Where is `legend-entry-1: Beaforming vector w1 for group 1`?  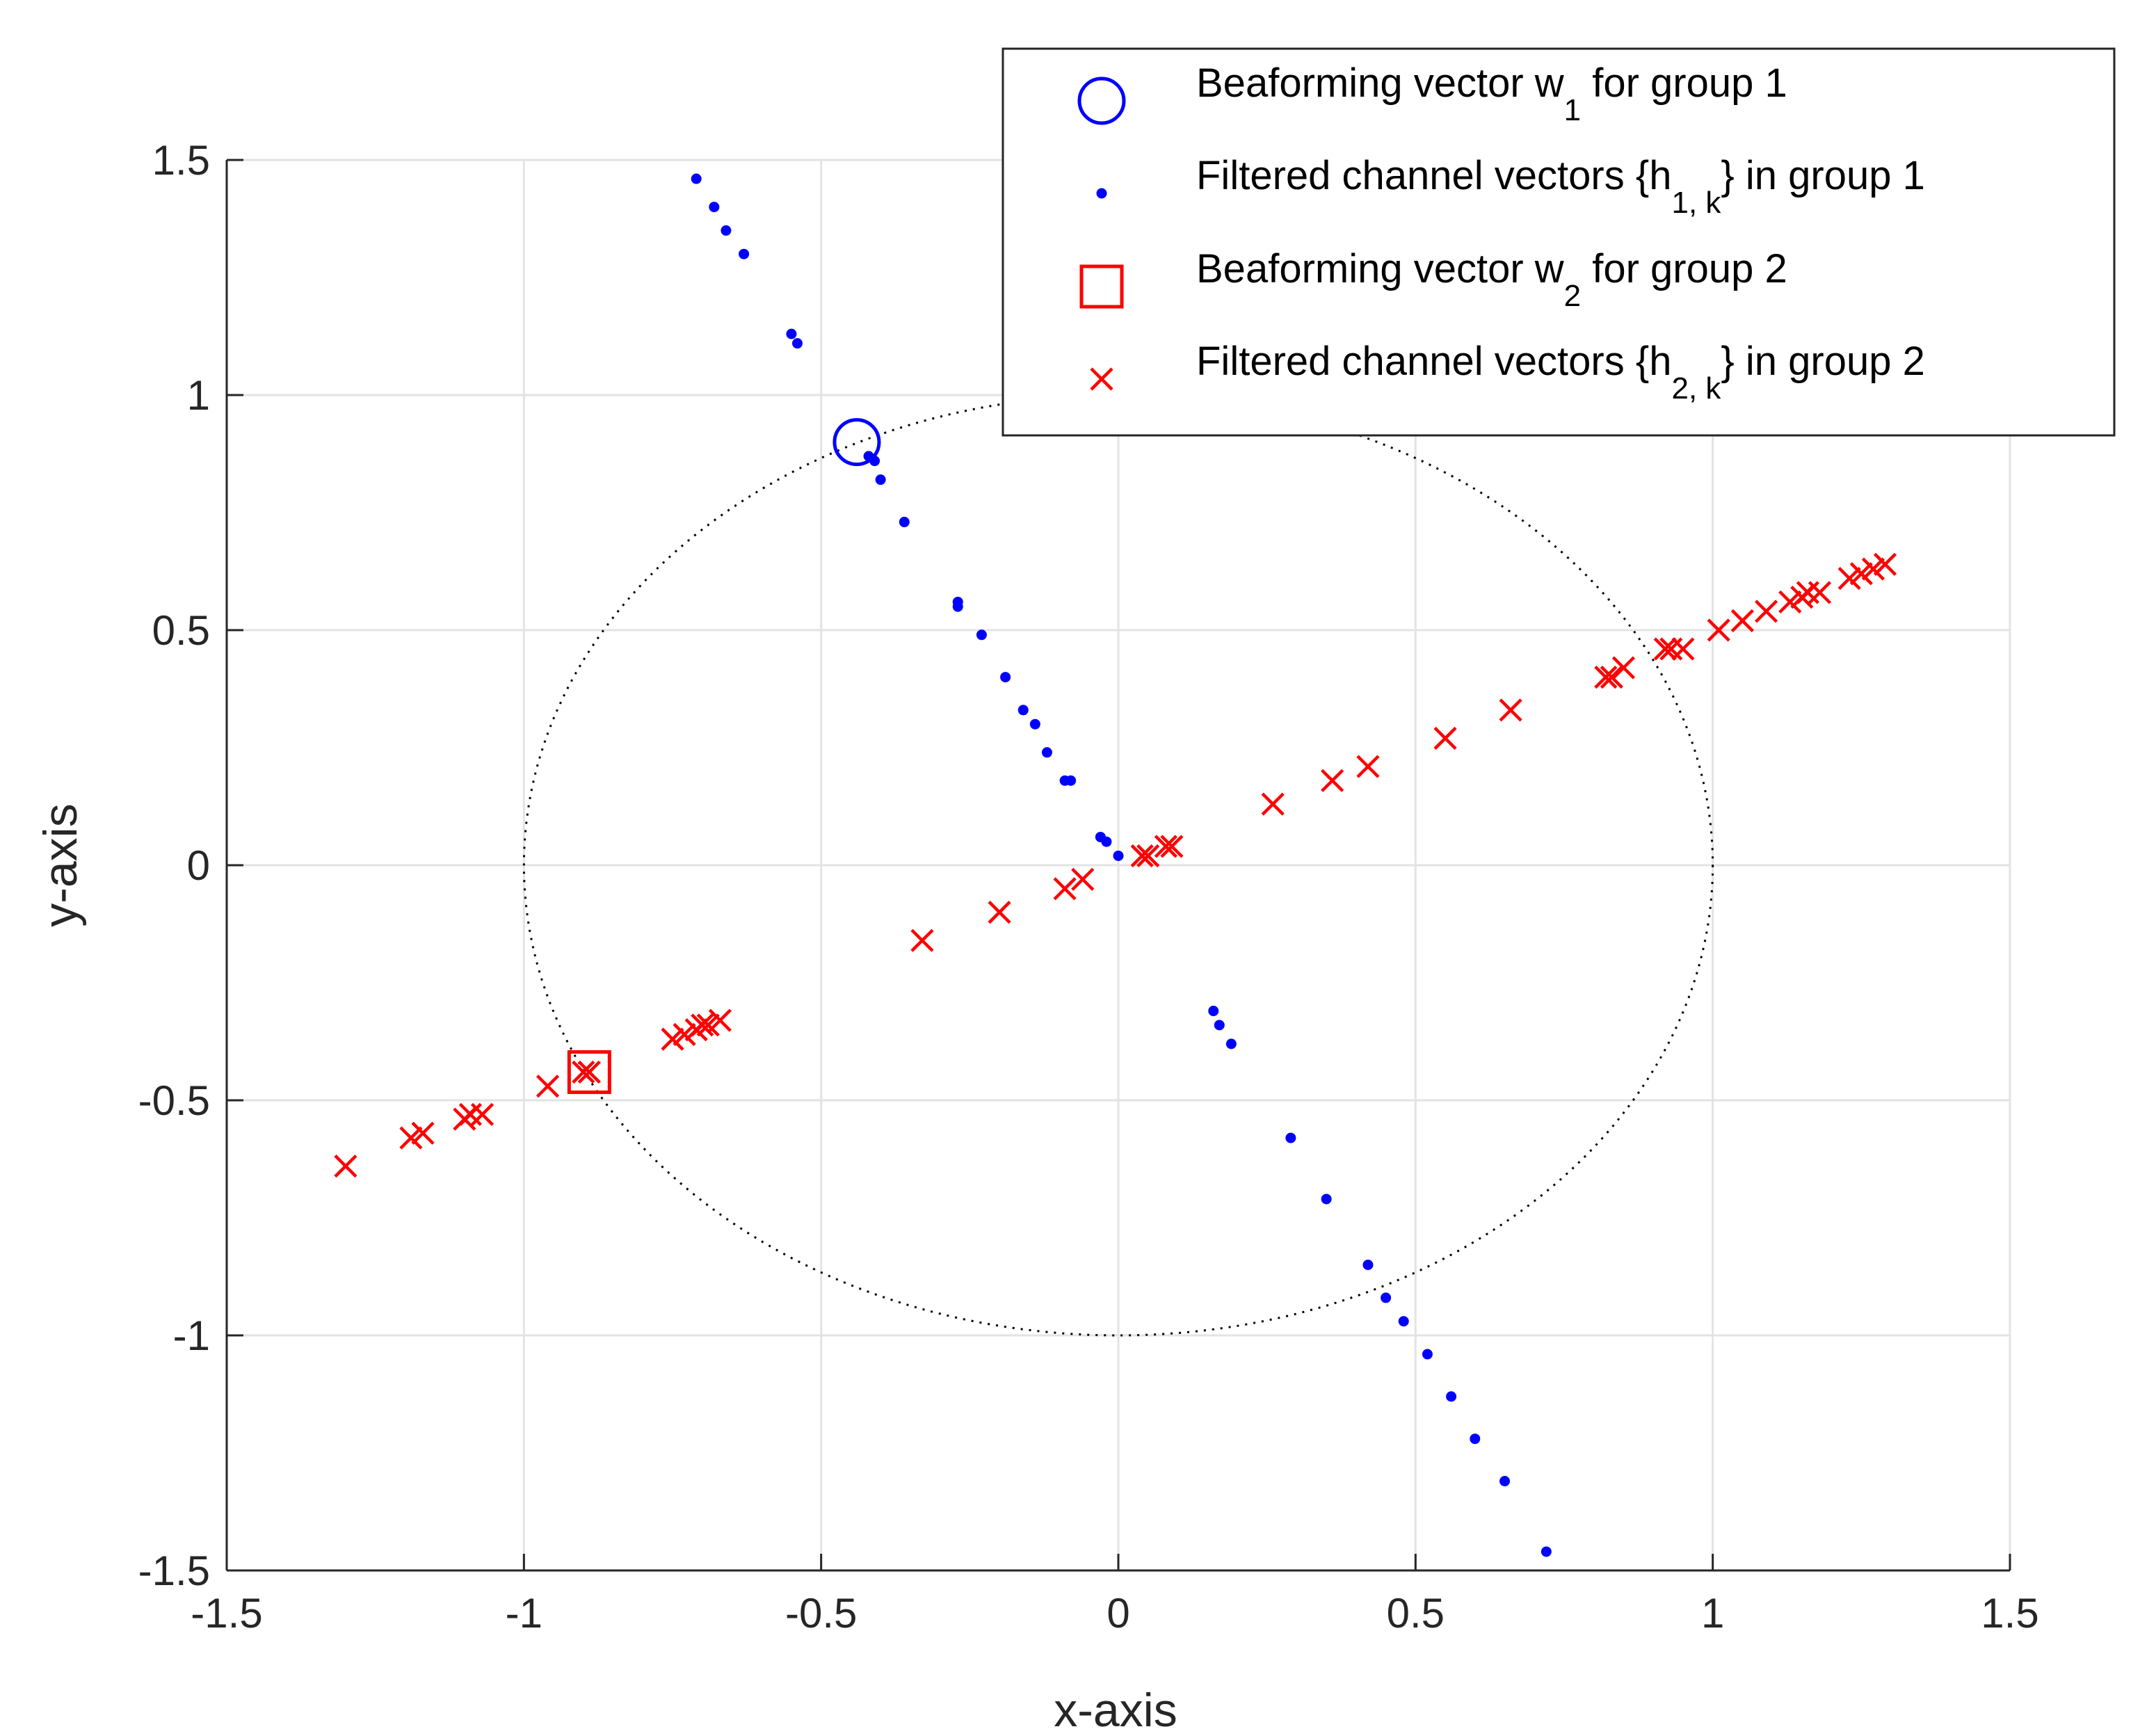
legend-entry-1: Beaforming vector w1 for group 1 is located at coordinates (1432, 94).